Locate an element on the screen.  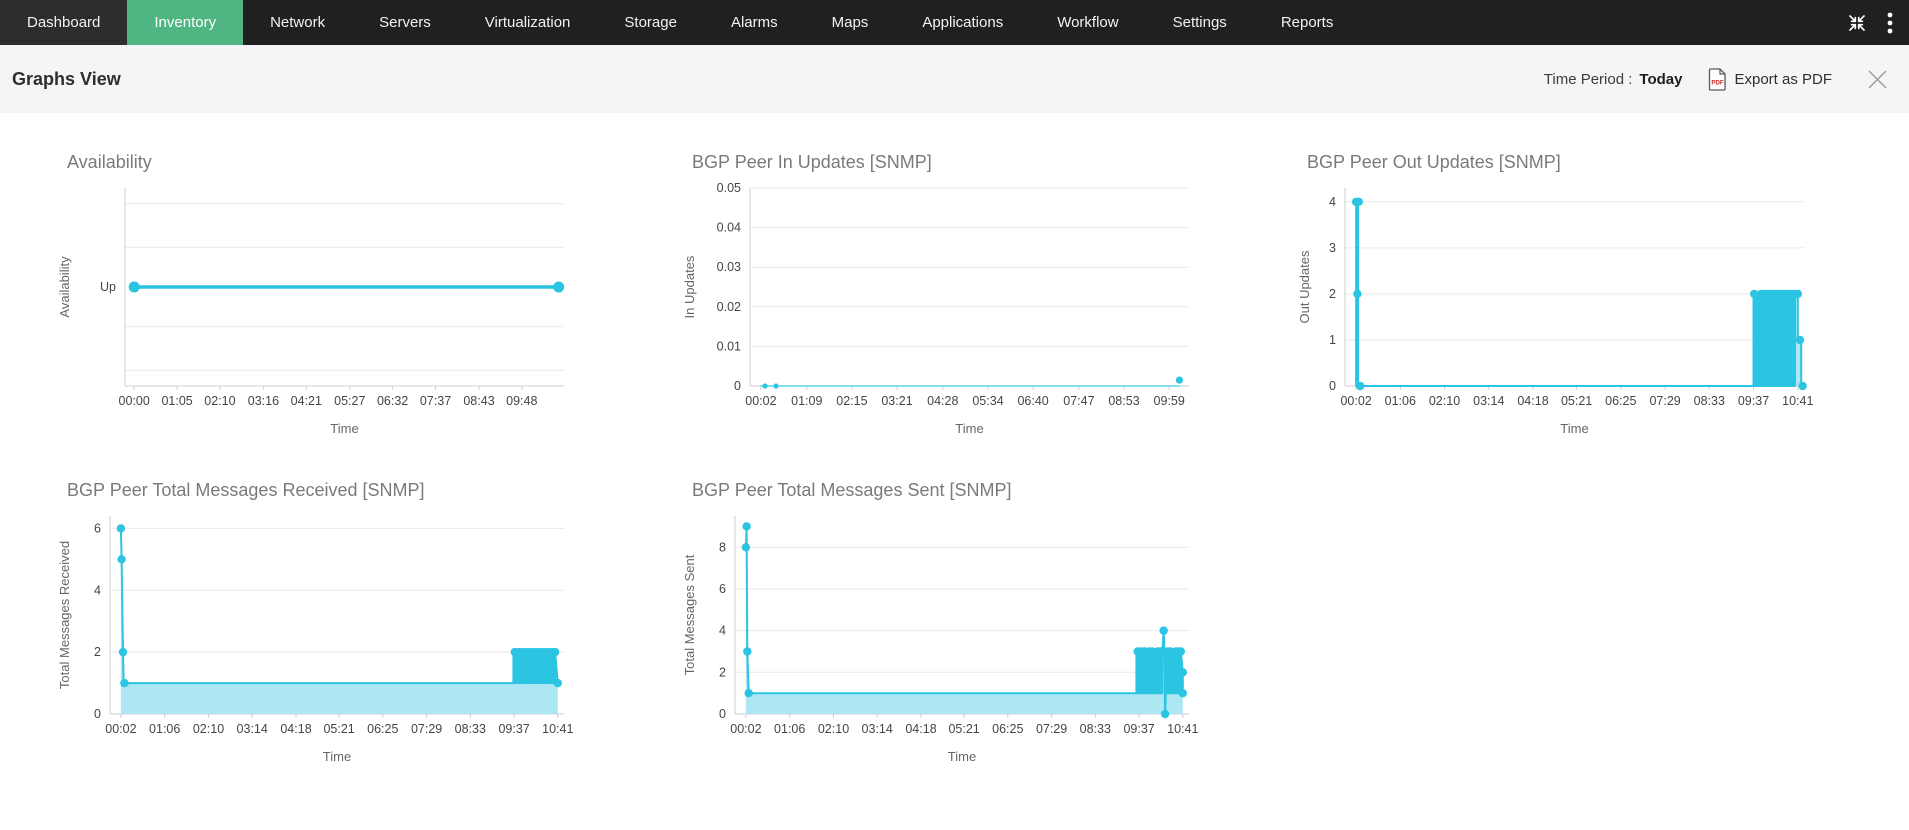
svg-text: 02:15 is located at coordinates (851, 401).